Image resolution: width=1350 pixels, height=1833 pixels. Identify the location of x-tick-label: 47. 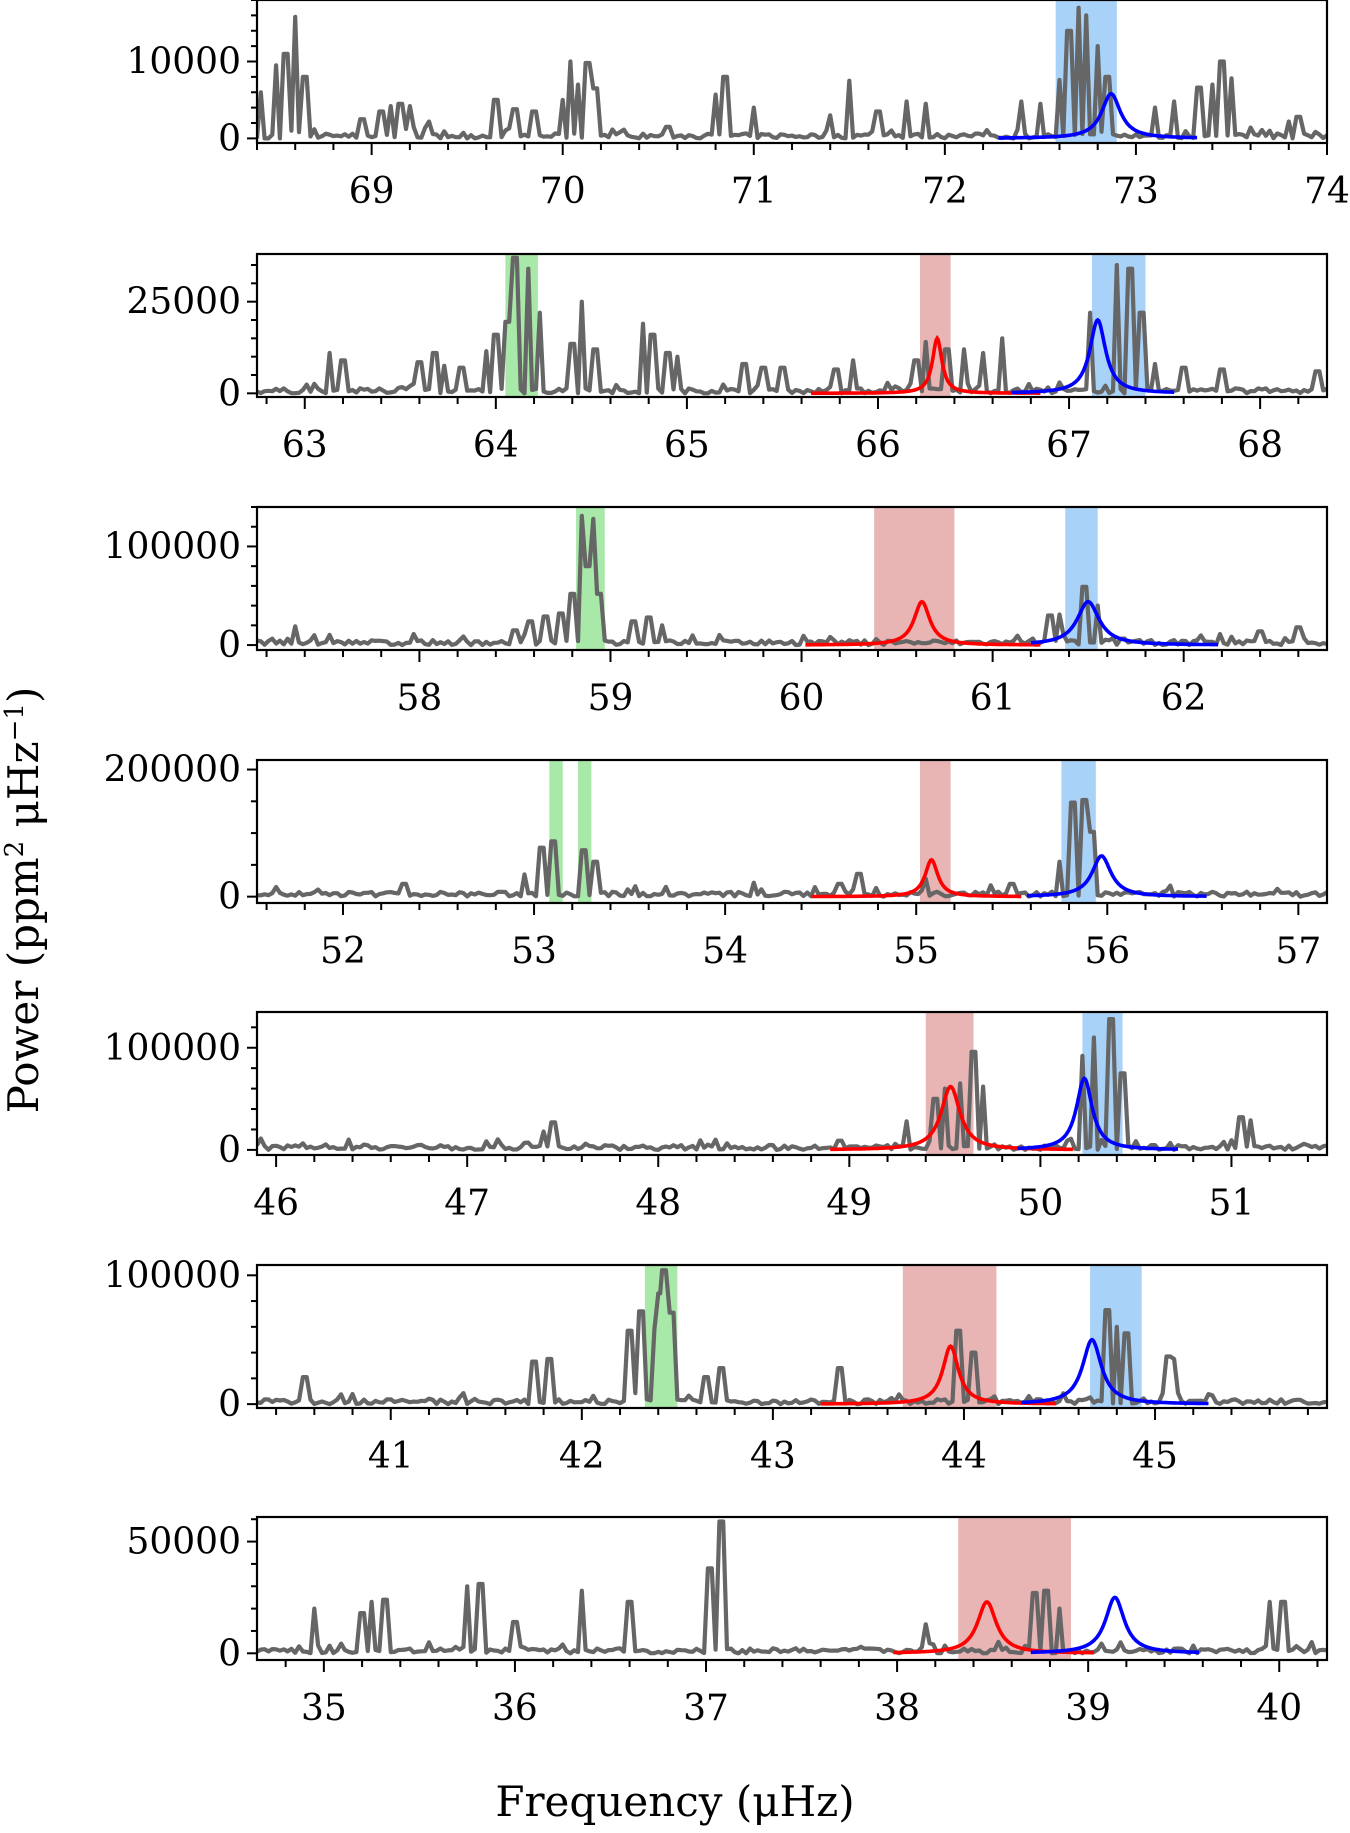
(467, 1203).